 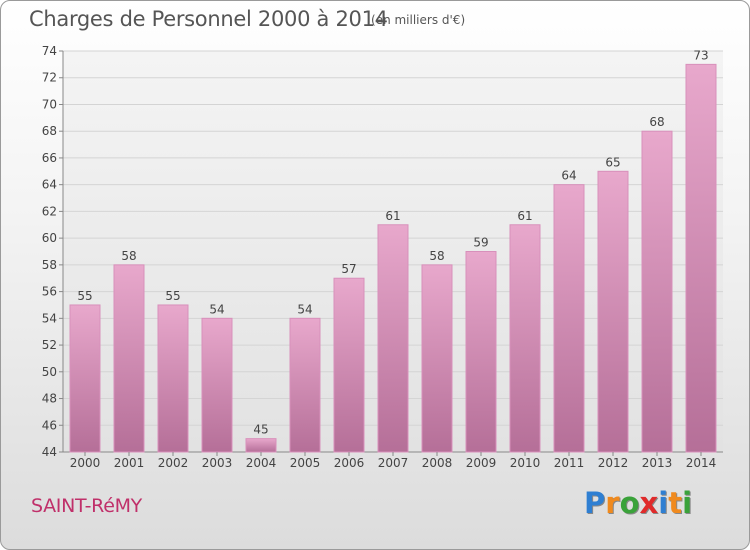 I want to click on x-tick-label: 2014, so click(x=701, y=463).